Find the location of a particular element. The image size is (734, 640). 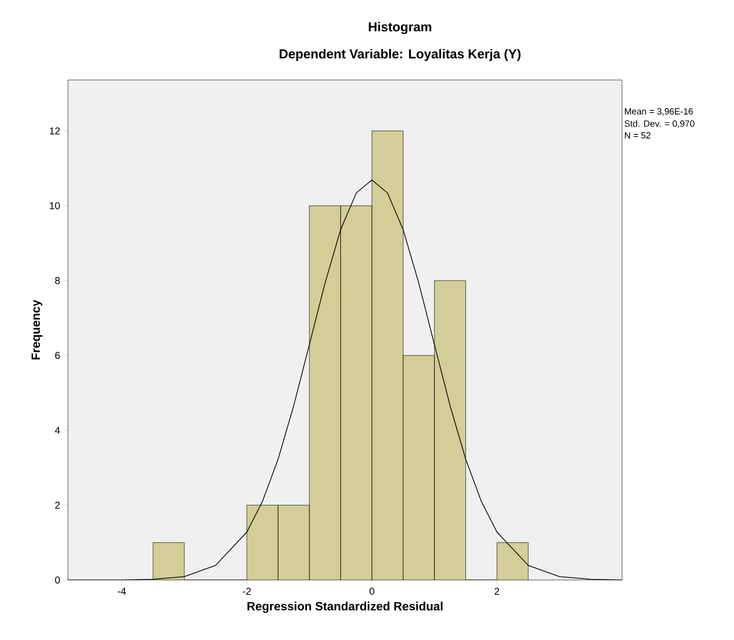

x-tick-label: -4 is located at coordinates (122, 591).